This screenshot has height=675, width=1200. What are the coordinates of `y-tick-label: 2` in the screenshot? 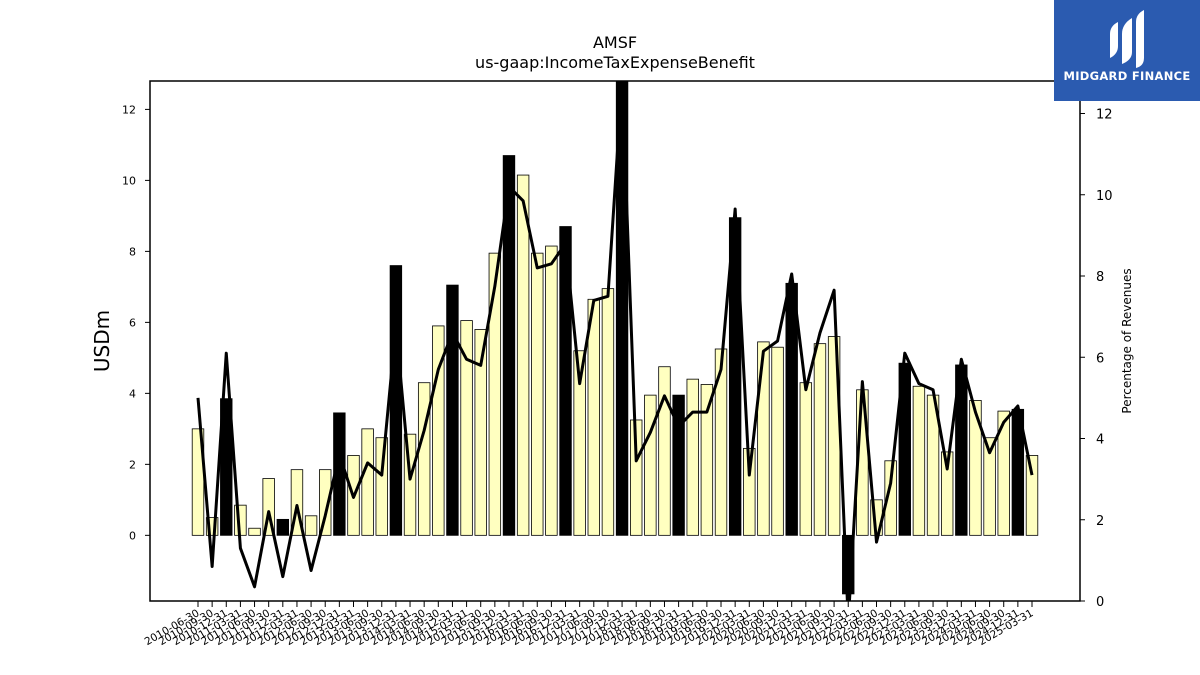 It's located at (132, 464).